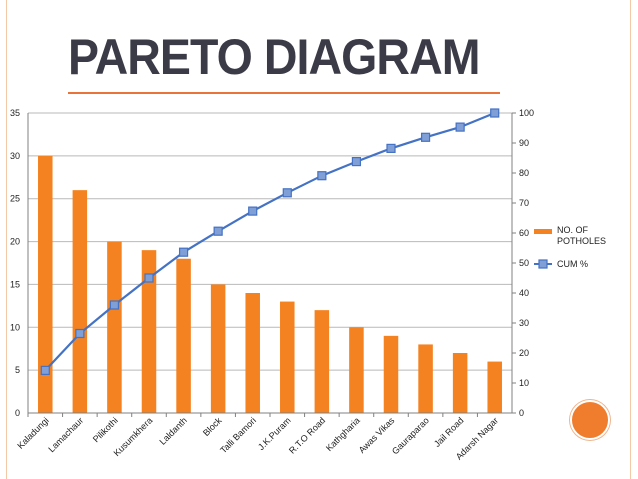 The width and height of the screenshot is (638, 479). What do you see at coordinates (212, 426) in the screenshot?
I see `x-tick-label: Block` at bounding box center [212, 426].